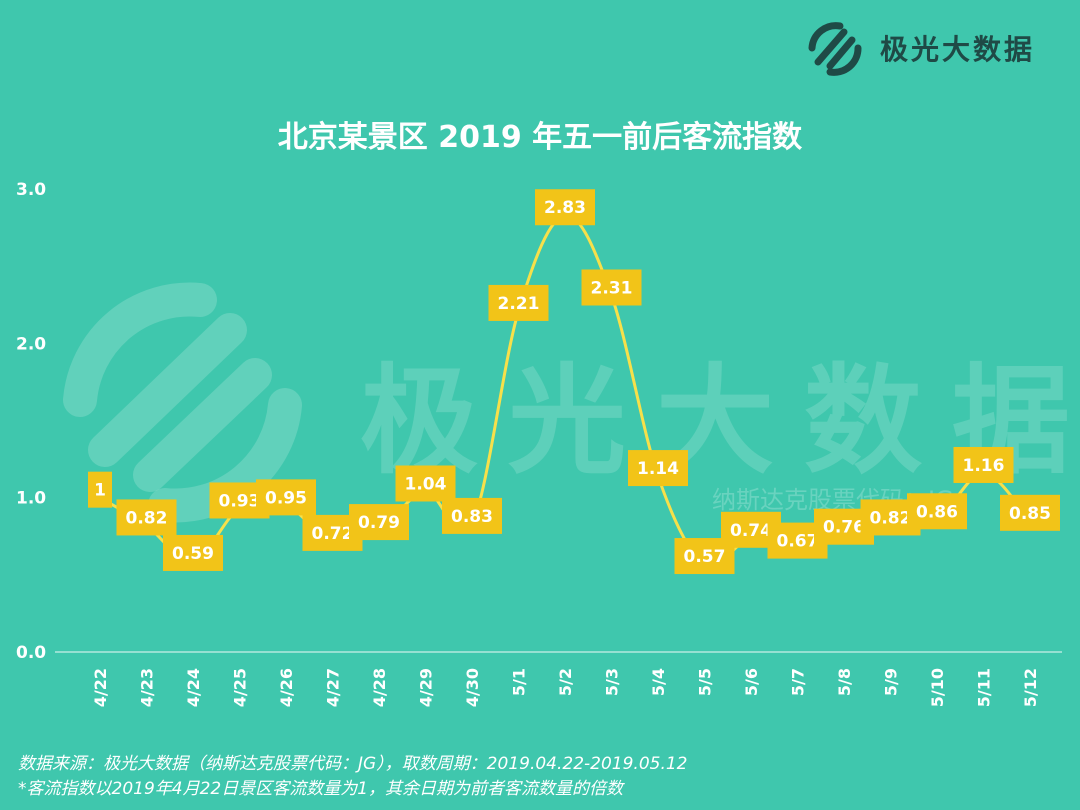  I want to click on data-label-text: 0.83, so click(472, 517).